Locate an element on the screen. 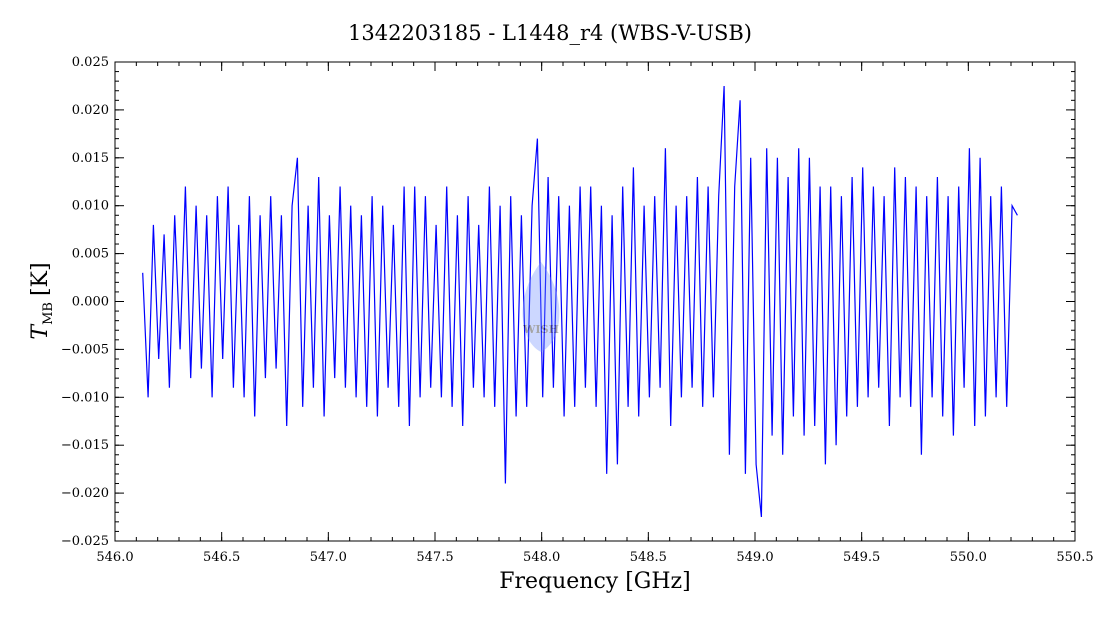 The width and height of the screenshot is (1099, 622). chart-title: 1342203185 - L1448_r4 (WBS-V-USB) is located at coordinates (550, 33).